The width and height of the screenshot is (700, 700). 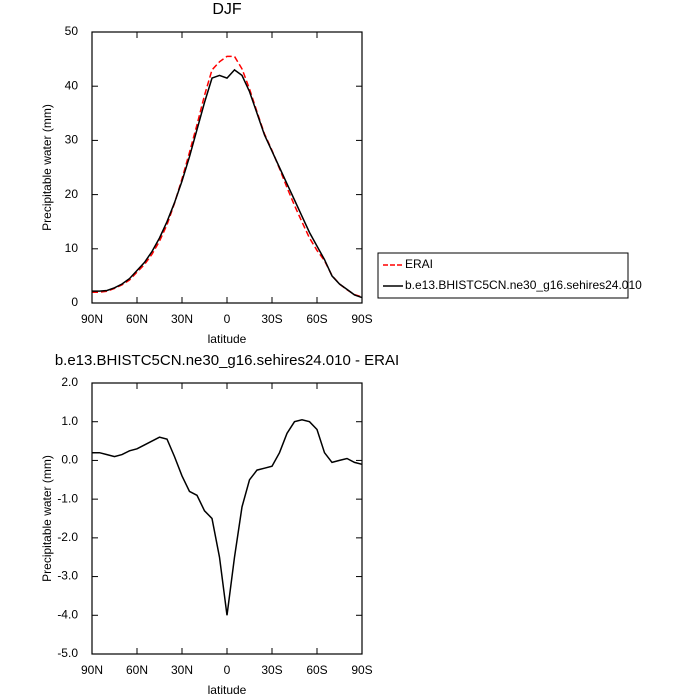 I want to click on y-tick-label: -2.0, so click(x=67, y=537).